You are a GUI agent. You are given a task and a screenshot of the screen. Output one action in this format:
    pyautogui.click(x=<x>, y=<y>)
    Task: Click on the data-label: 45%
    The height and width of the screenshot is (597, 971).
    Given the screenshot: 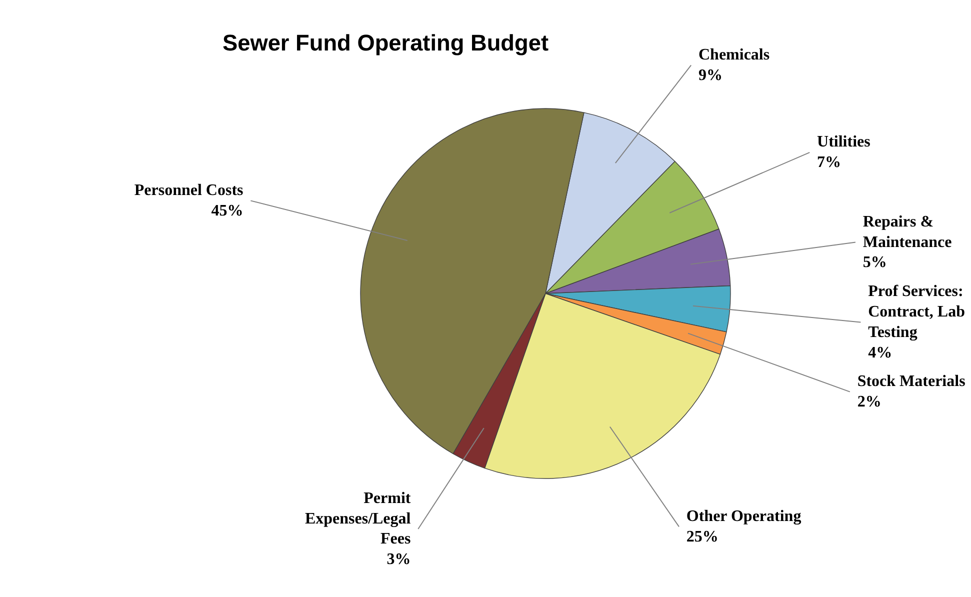 What is the action you would take?
    pyautogui.click(x=227, y=211)
    